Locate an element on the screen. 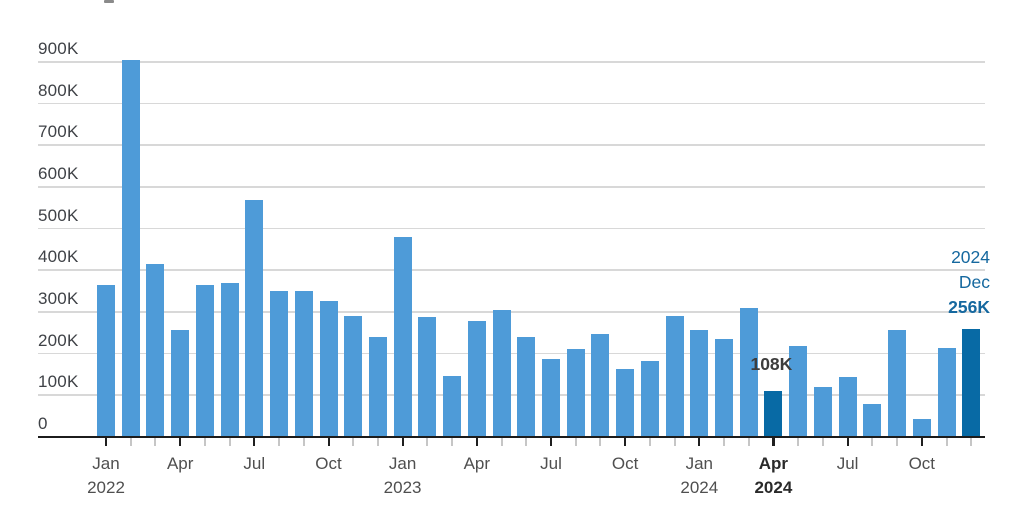  bar-nov-2024 is located at coordinates (946, 391).